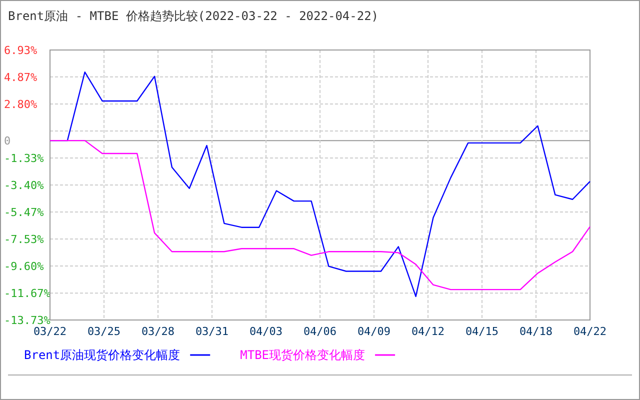 The width and height of the screenshot is (640, 400). Describe the element at coordinates (24, 185) in the screenshot. I see `y-tick-label: -3.40%` at that location.